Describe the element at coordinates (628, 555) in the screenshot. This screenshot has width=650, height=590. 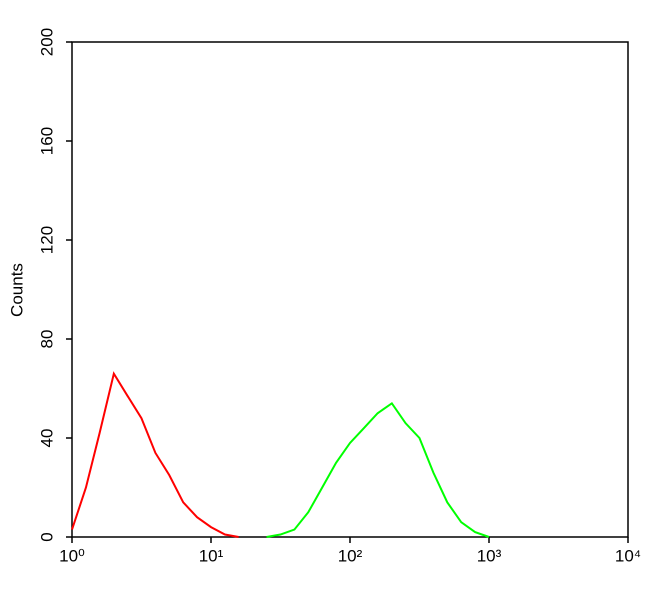
I see `x-tick-label: 10⁴` at that location.